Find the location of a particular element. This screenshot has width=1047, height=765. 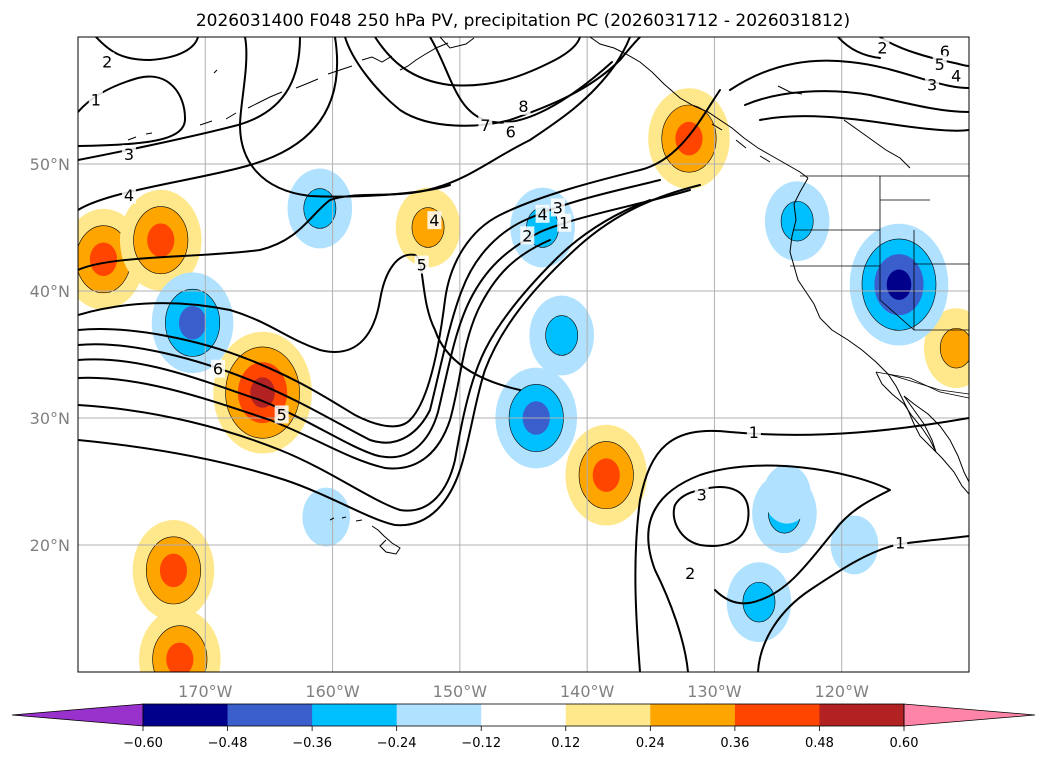

lon-tick-label: 160°W is located at coordinates (332, 691).